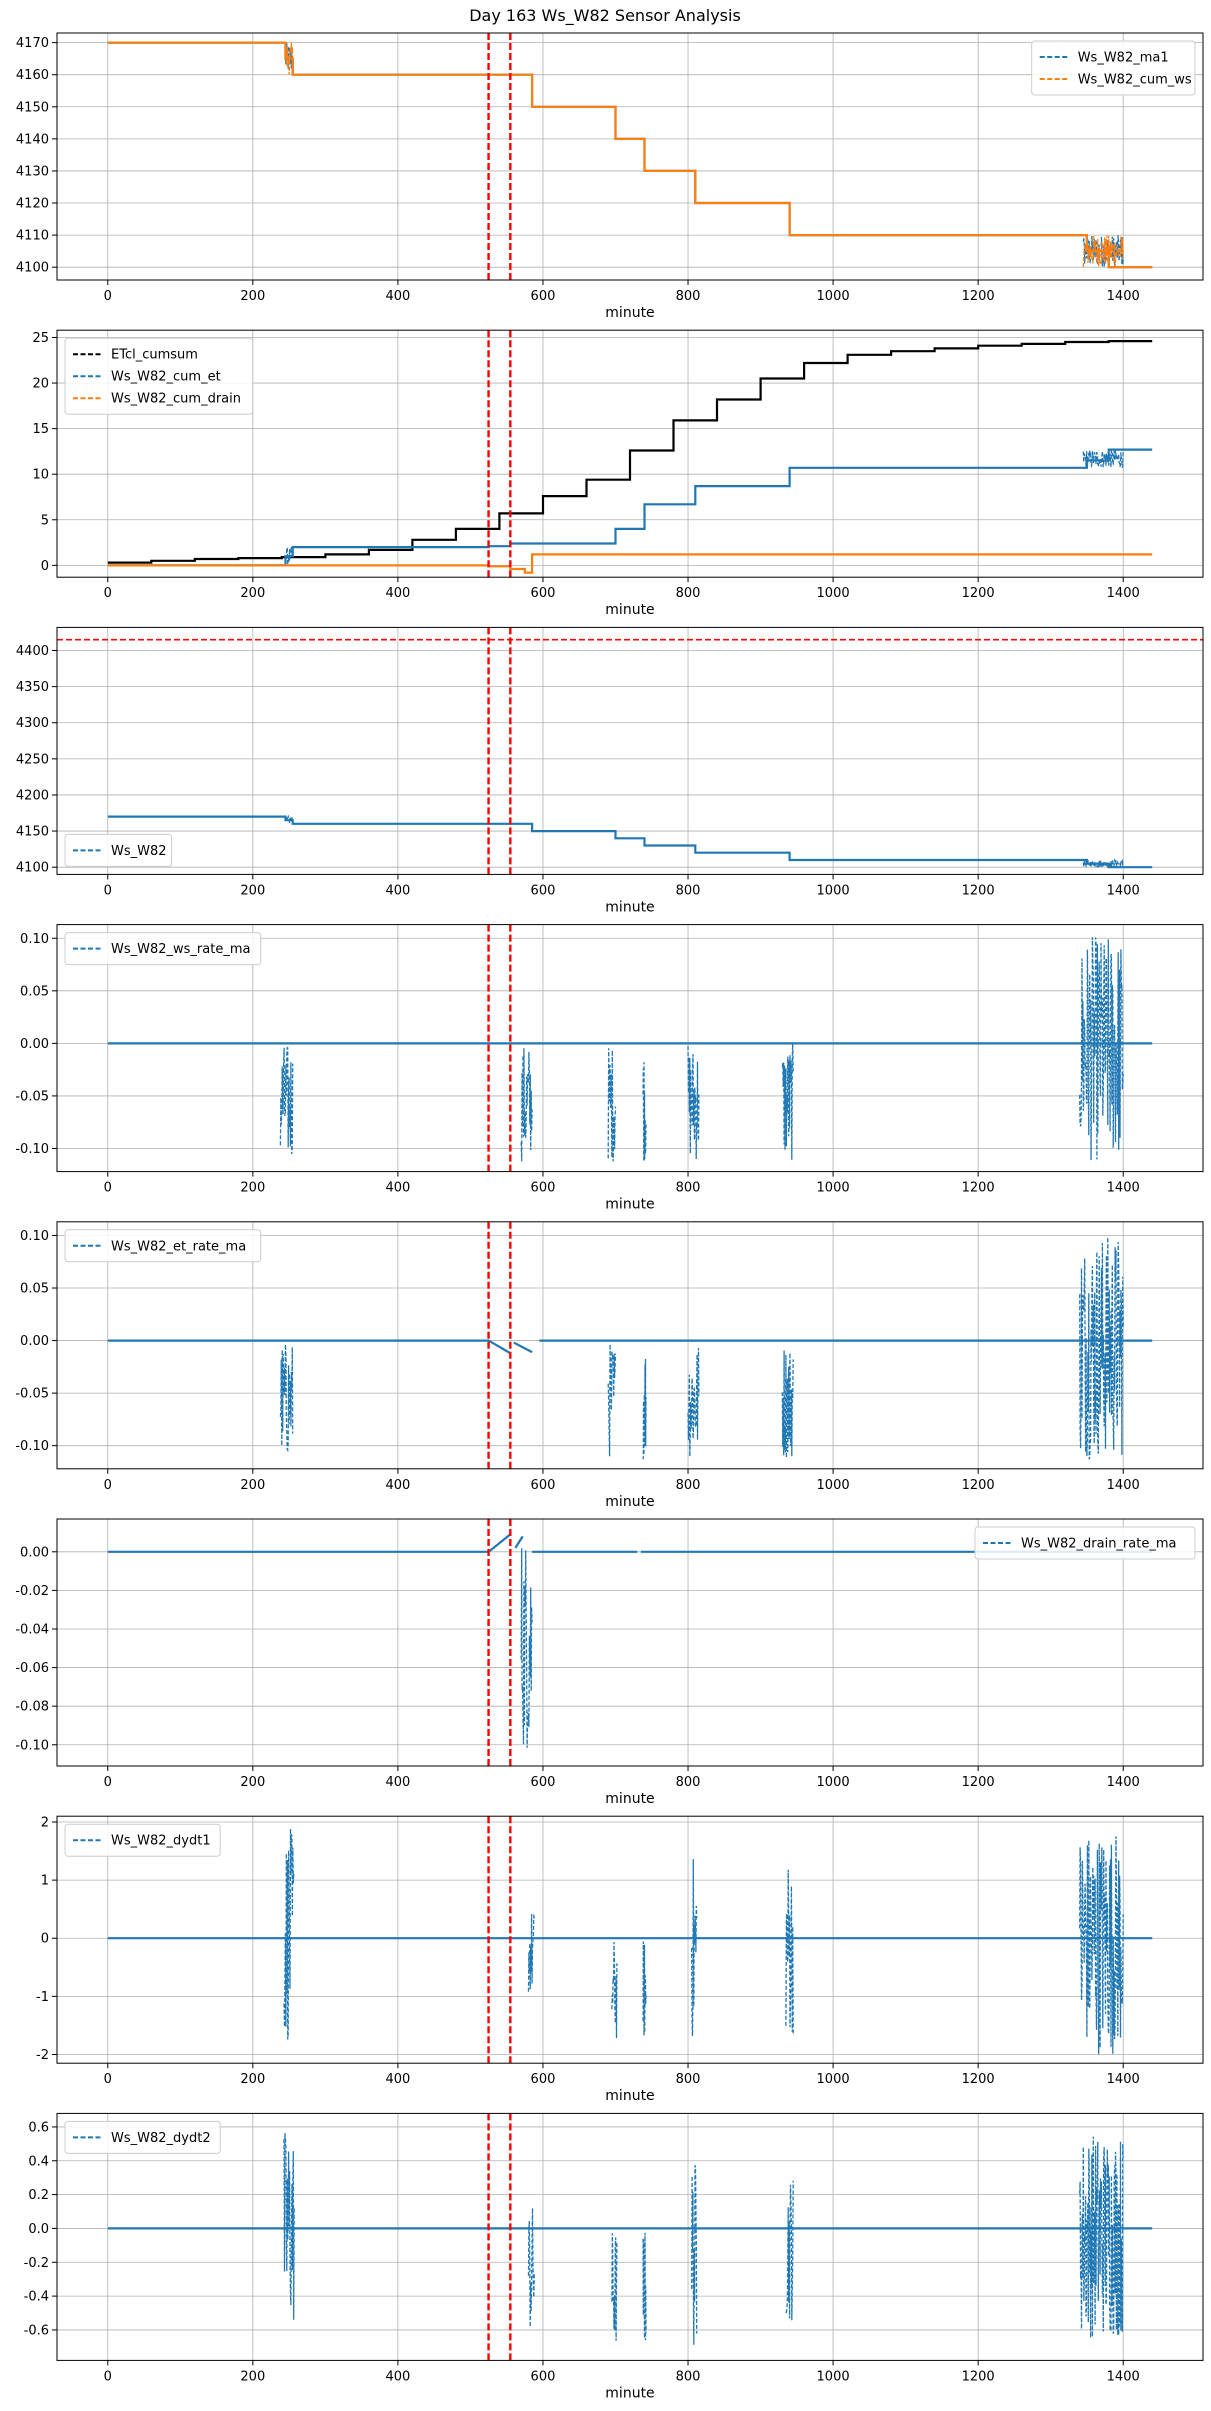 The image size is (1211, 2411). What do you see at coordinates (32, 1096) in the screenshot?
I see `y-tick-label: -0.05` at bounding box center [32, 1096].